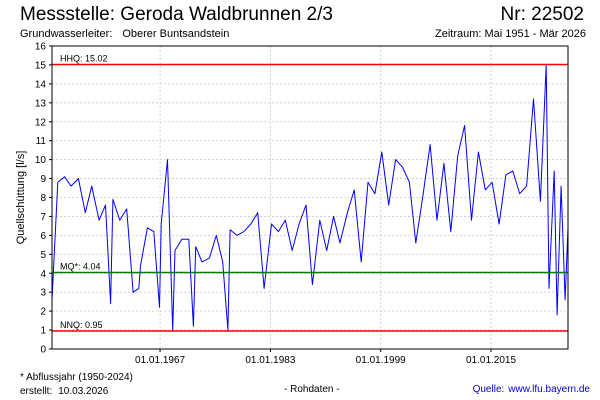 This screenshot has height=400, width=600. What do you see at coordinates (41, 141) in the screenshot?
I see `y-tick-label: 11` at bounding box center [41, 141].